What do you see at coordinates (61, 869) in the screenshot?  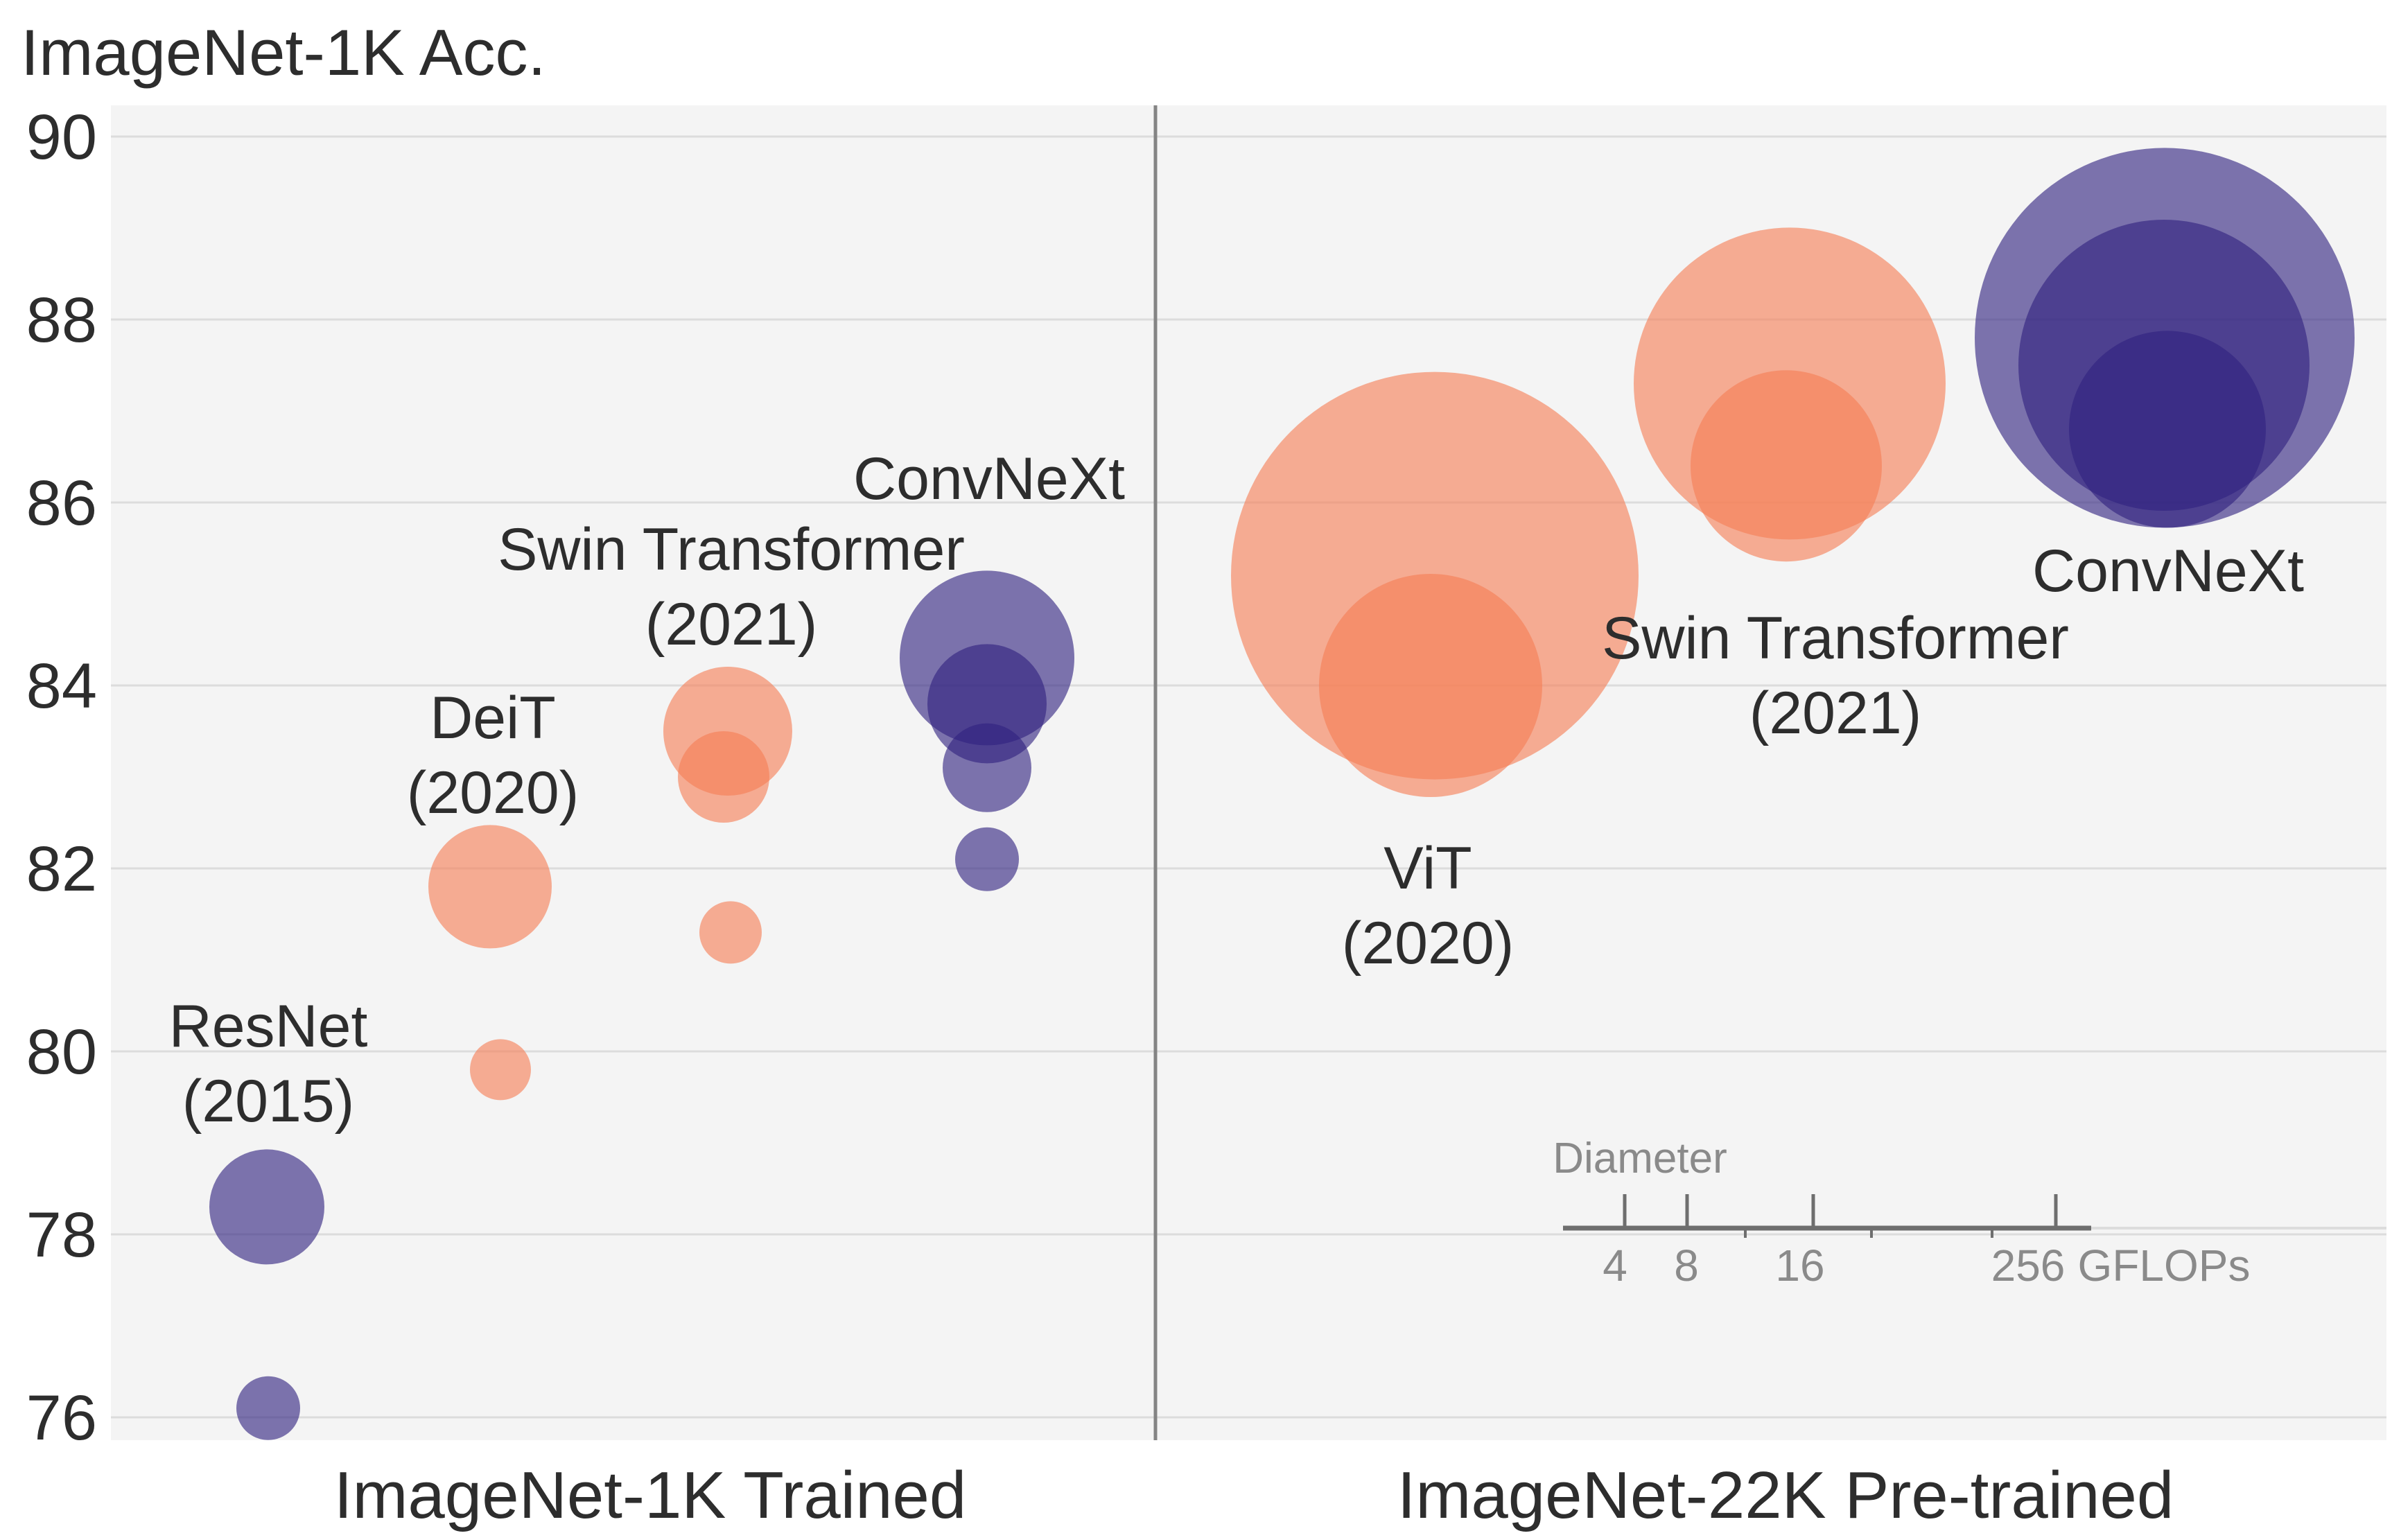 I see `y-tick-label-82: 82` at bounding box center [61, 869].